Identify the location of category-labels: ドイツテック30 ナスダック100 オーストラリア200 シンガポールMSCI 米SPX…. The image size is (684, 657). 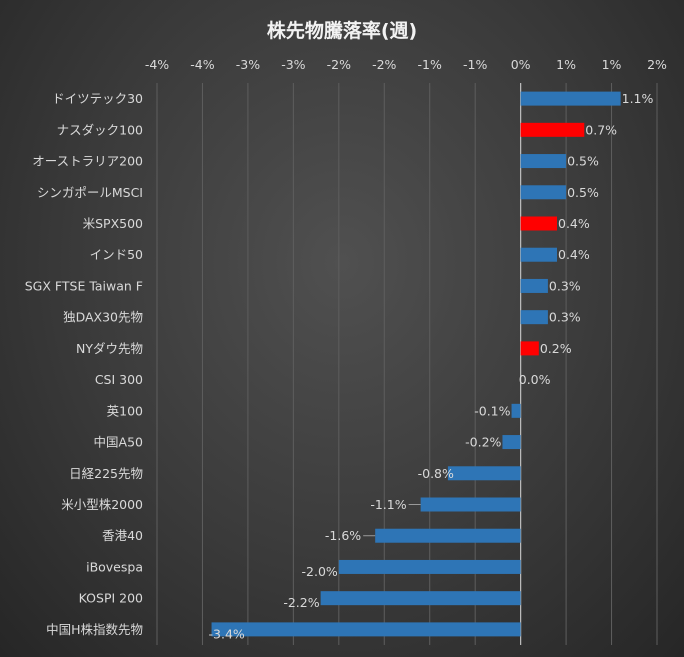
(84, 364).